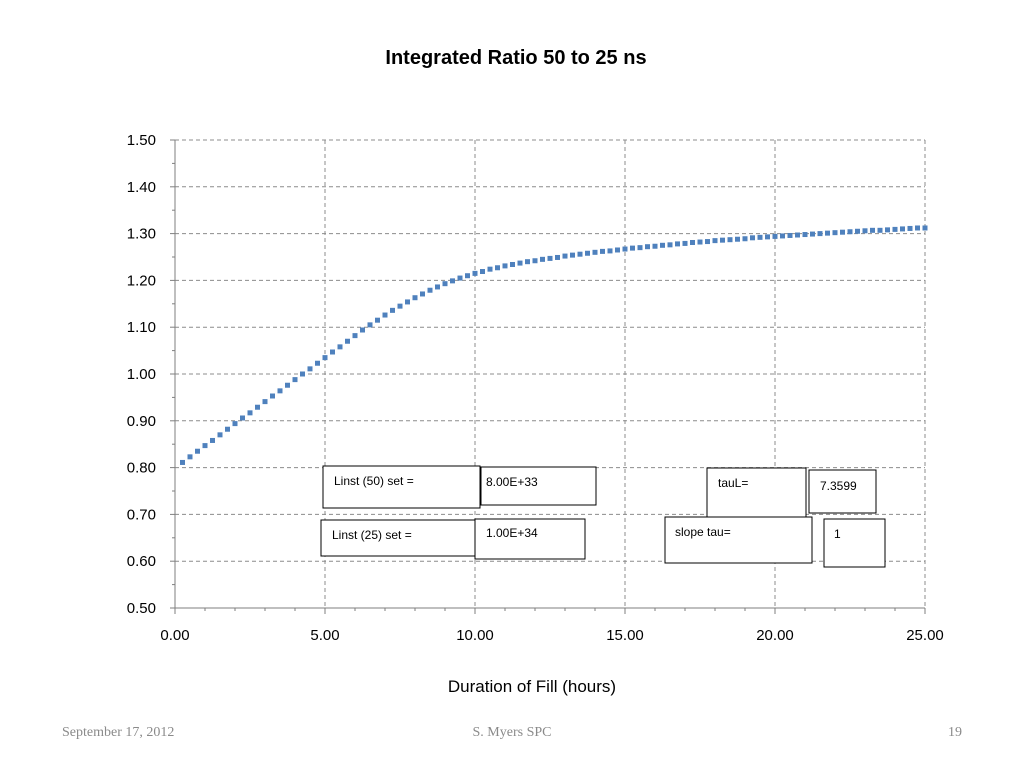  Describe the element at coordinates (398, 538) in the screenshot. I see `linst25-label-box: Linst (25) set =` at that location.